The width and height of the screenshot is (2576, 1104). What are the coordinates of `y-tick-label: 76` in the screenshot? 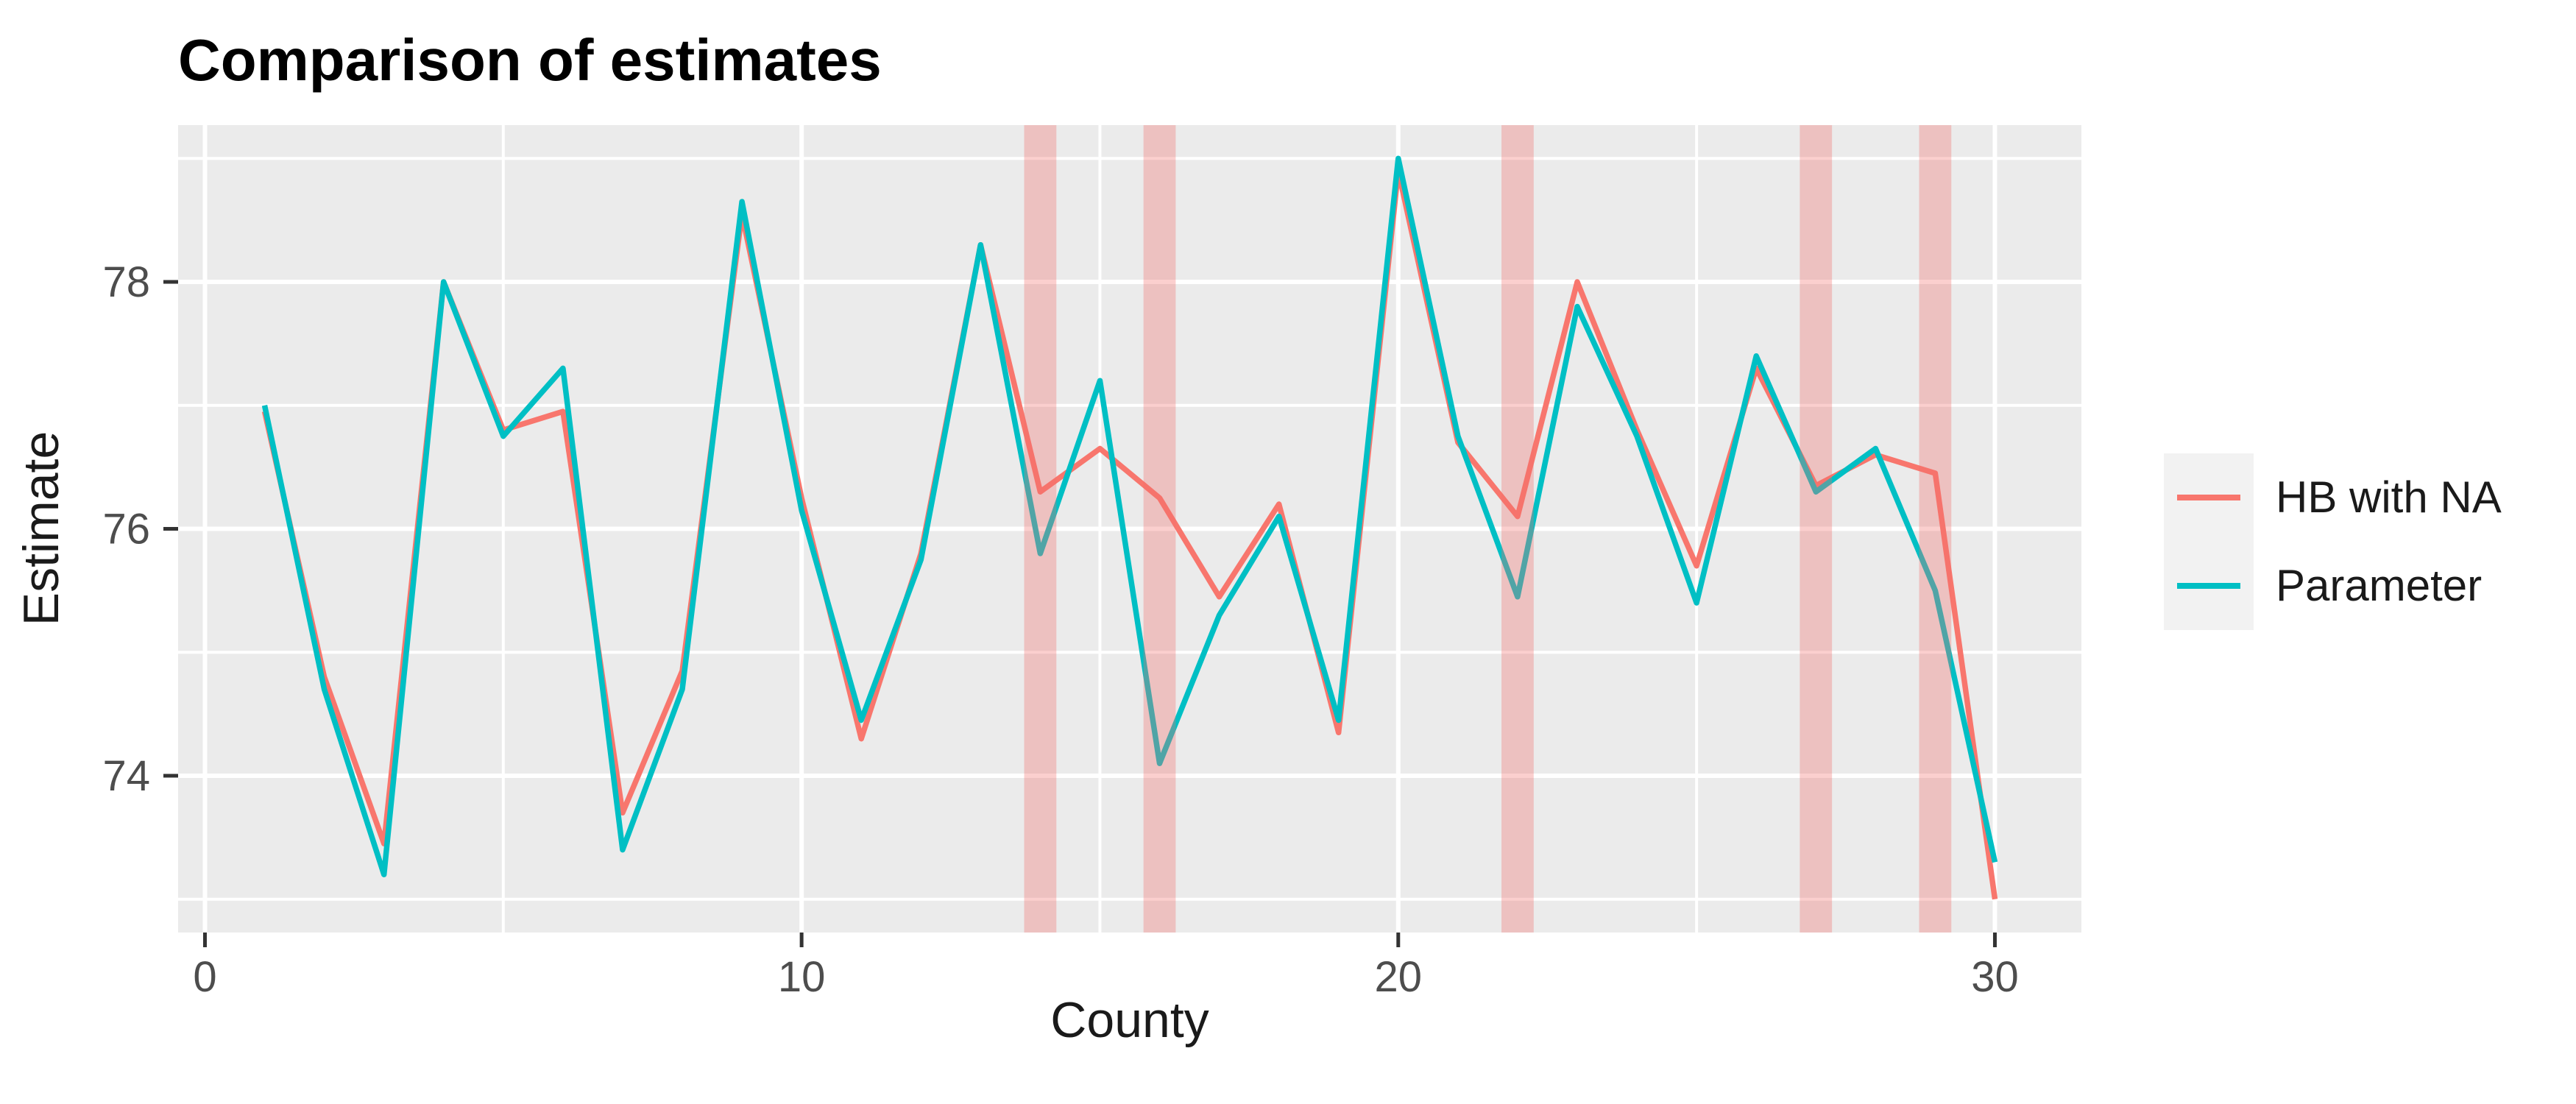 It's located at (126, 529).